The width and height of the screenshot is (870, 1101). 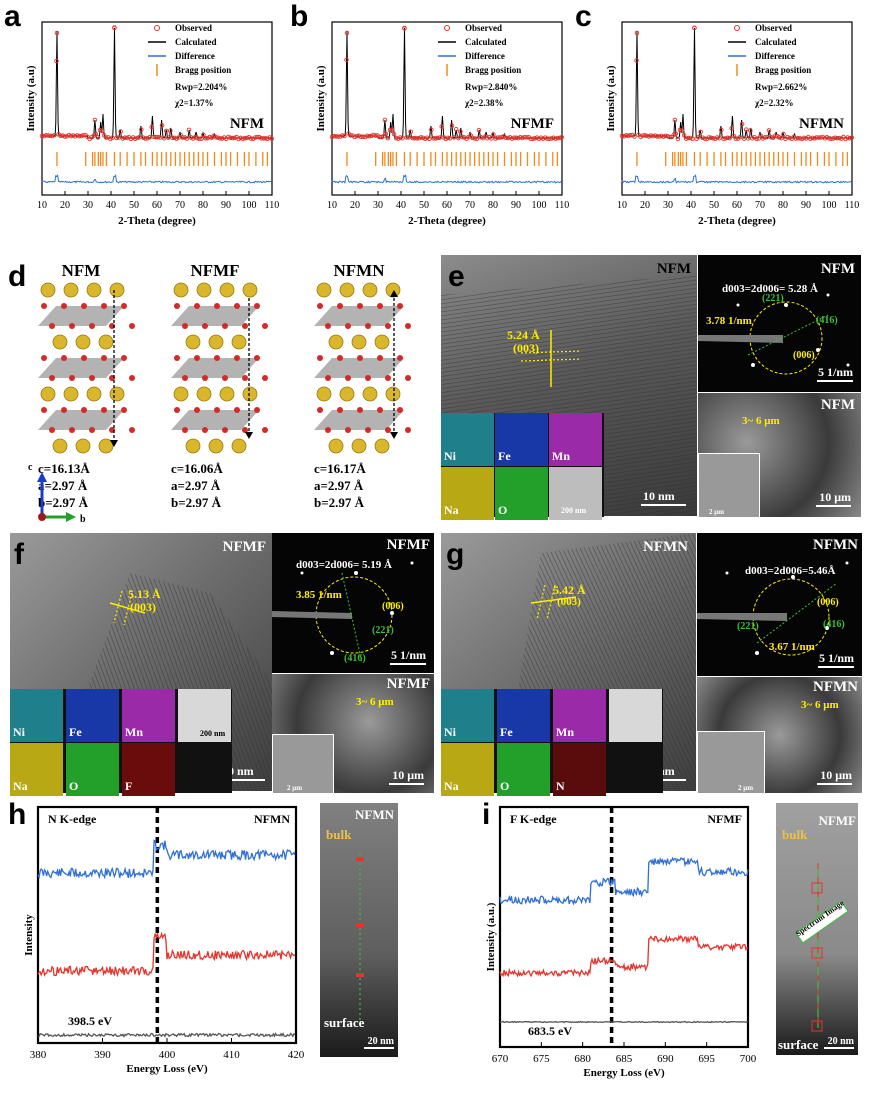 What do you see at coordinates (774, 103) in the screenshot?
I see `chi2-value: χ2=2.32%` at bounding box center [774, 103].